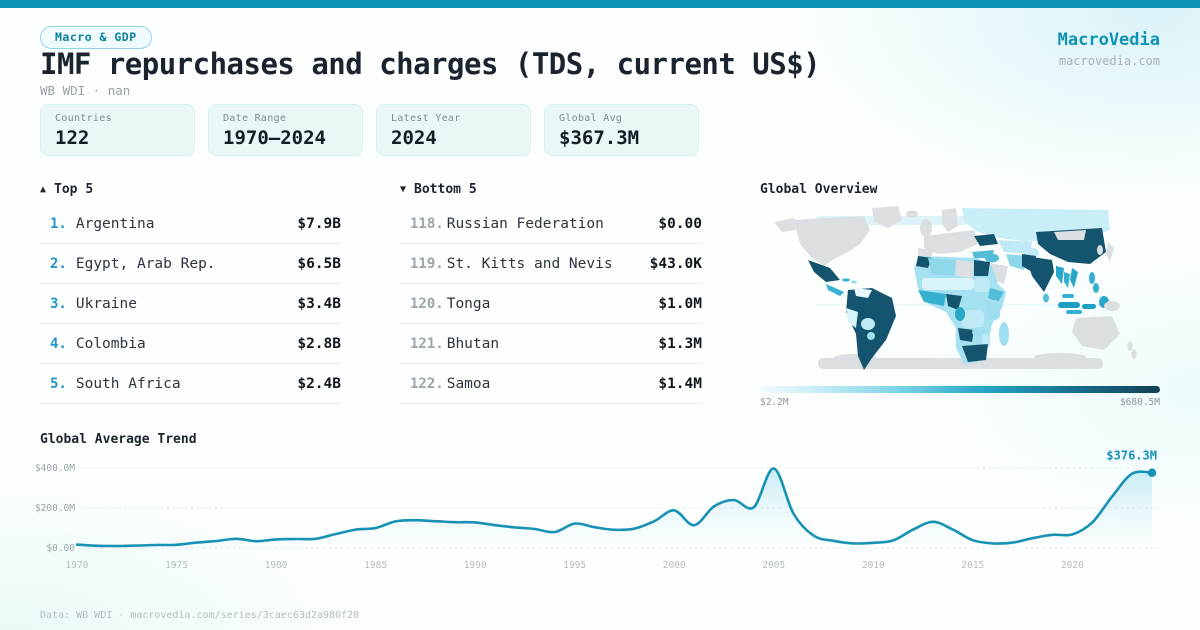  What do you see at coordinates (1139, 402) in the screenshot?
I see `legend-max-label: $680.5M` at bounding box center [1139, 402].